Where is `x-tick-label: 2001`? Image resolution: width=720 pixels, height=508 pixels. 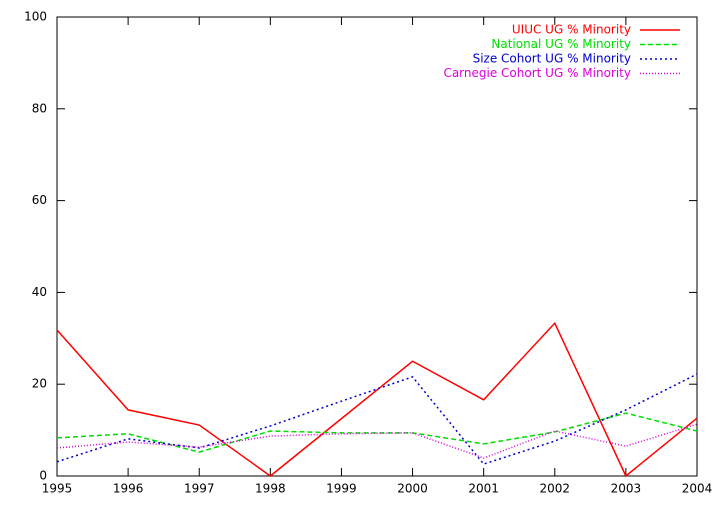
x-tick-label: 2001 is located at coordinates (483, 489).